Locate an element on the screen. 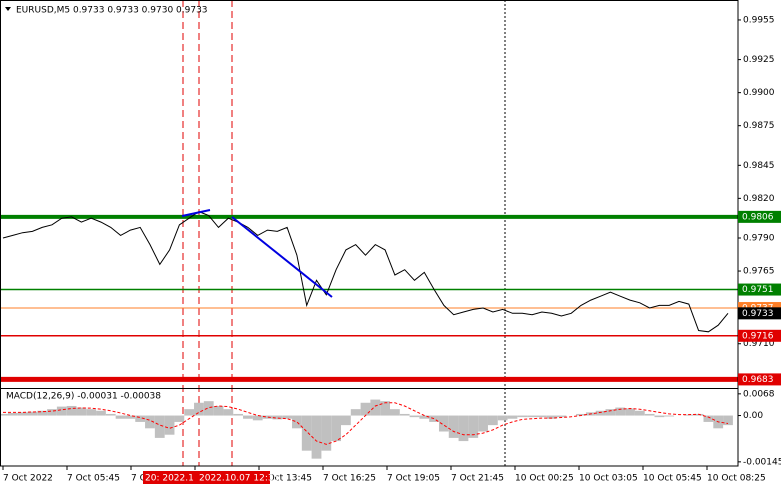 This screenshot has width=781, height=489. x-tick-label: 10 Oct 00:25 is located at coordinates (544, 479).